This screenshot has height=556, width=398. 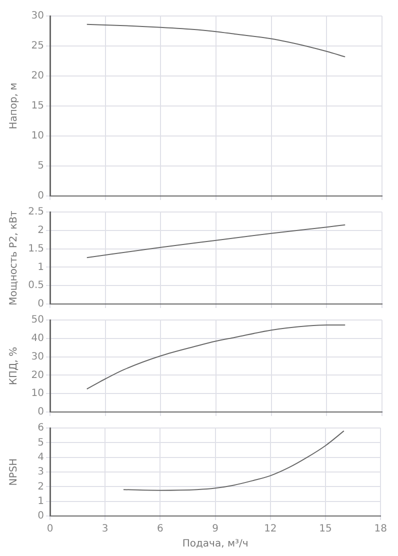 I want to click on x-tick-label: 18, so click(x=381, y=529).